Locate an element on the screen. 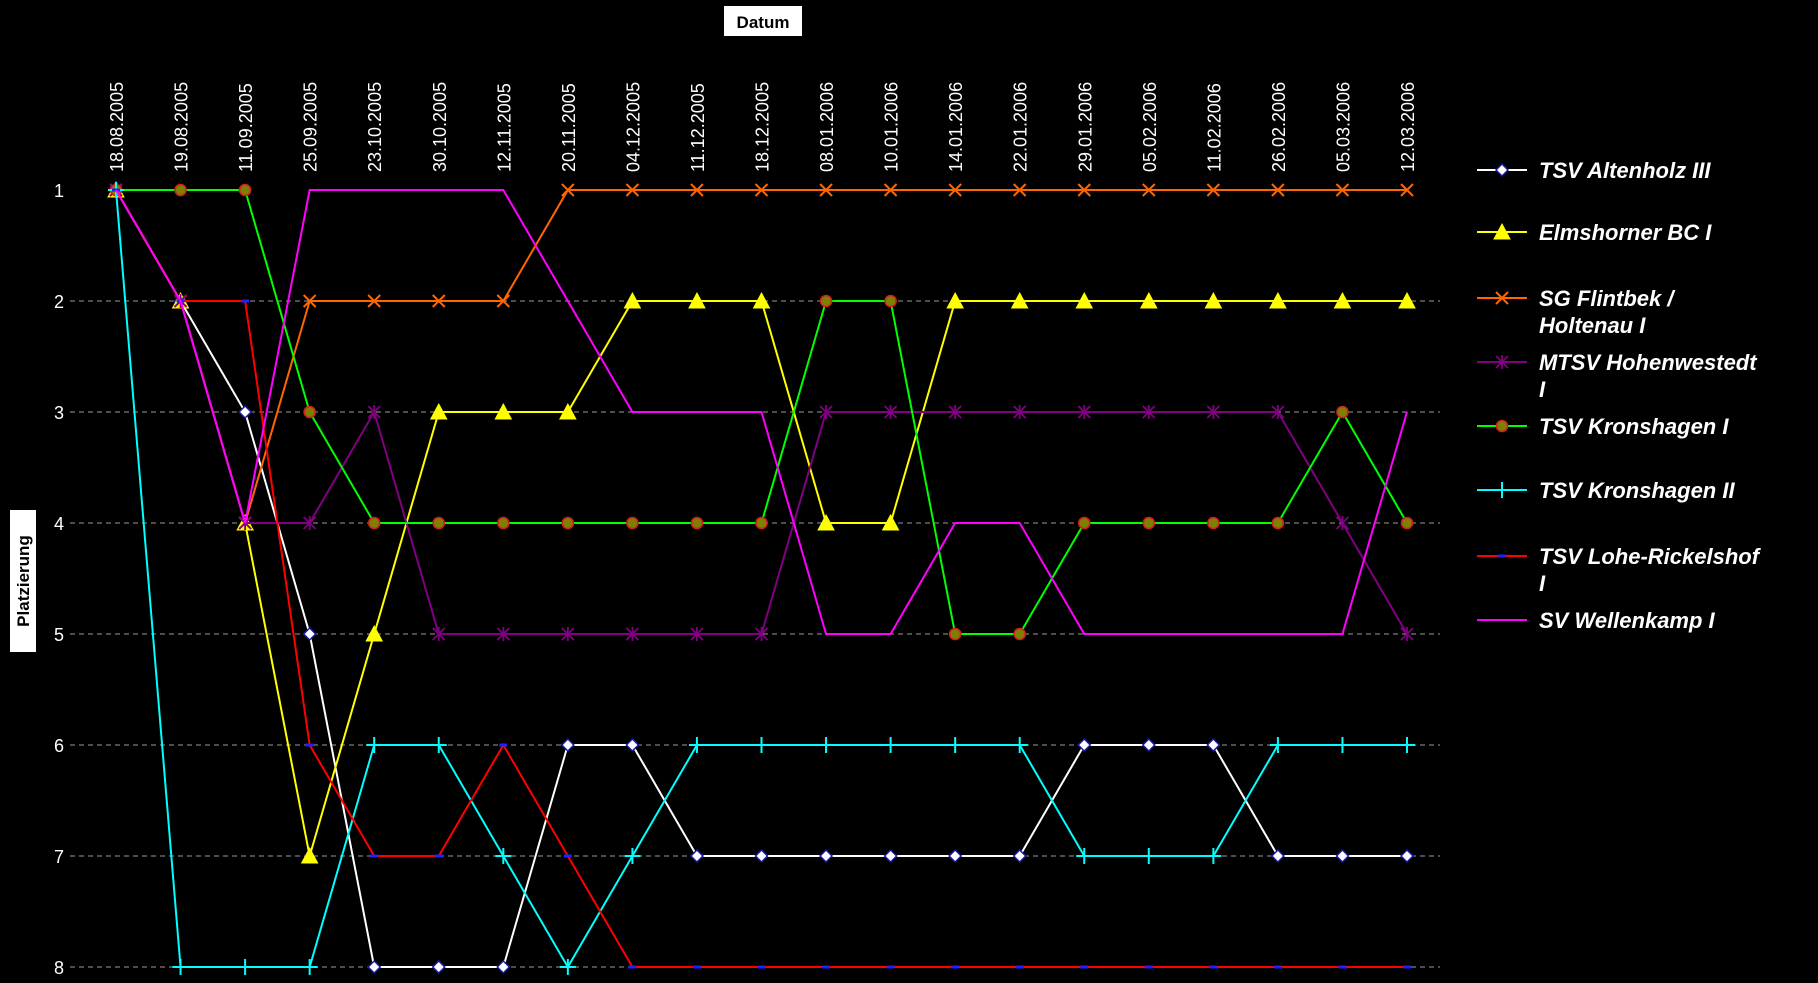  x-tick-label: 25.09.2005 is located at coordinates (311, 127).